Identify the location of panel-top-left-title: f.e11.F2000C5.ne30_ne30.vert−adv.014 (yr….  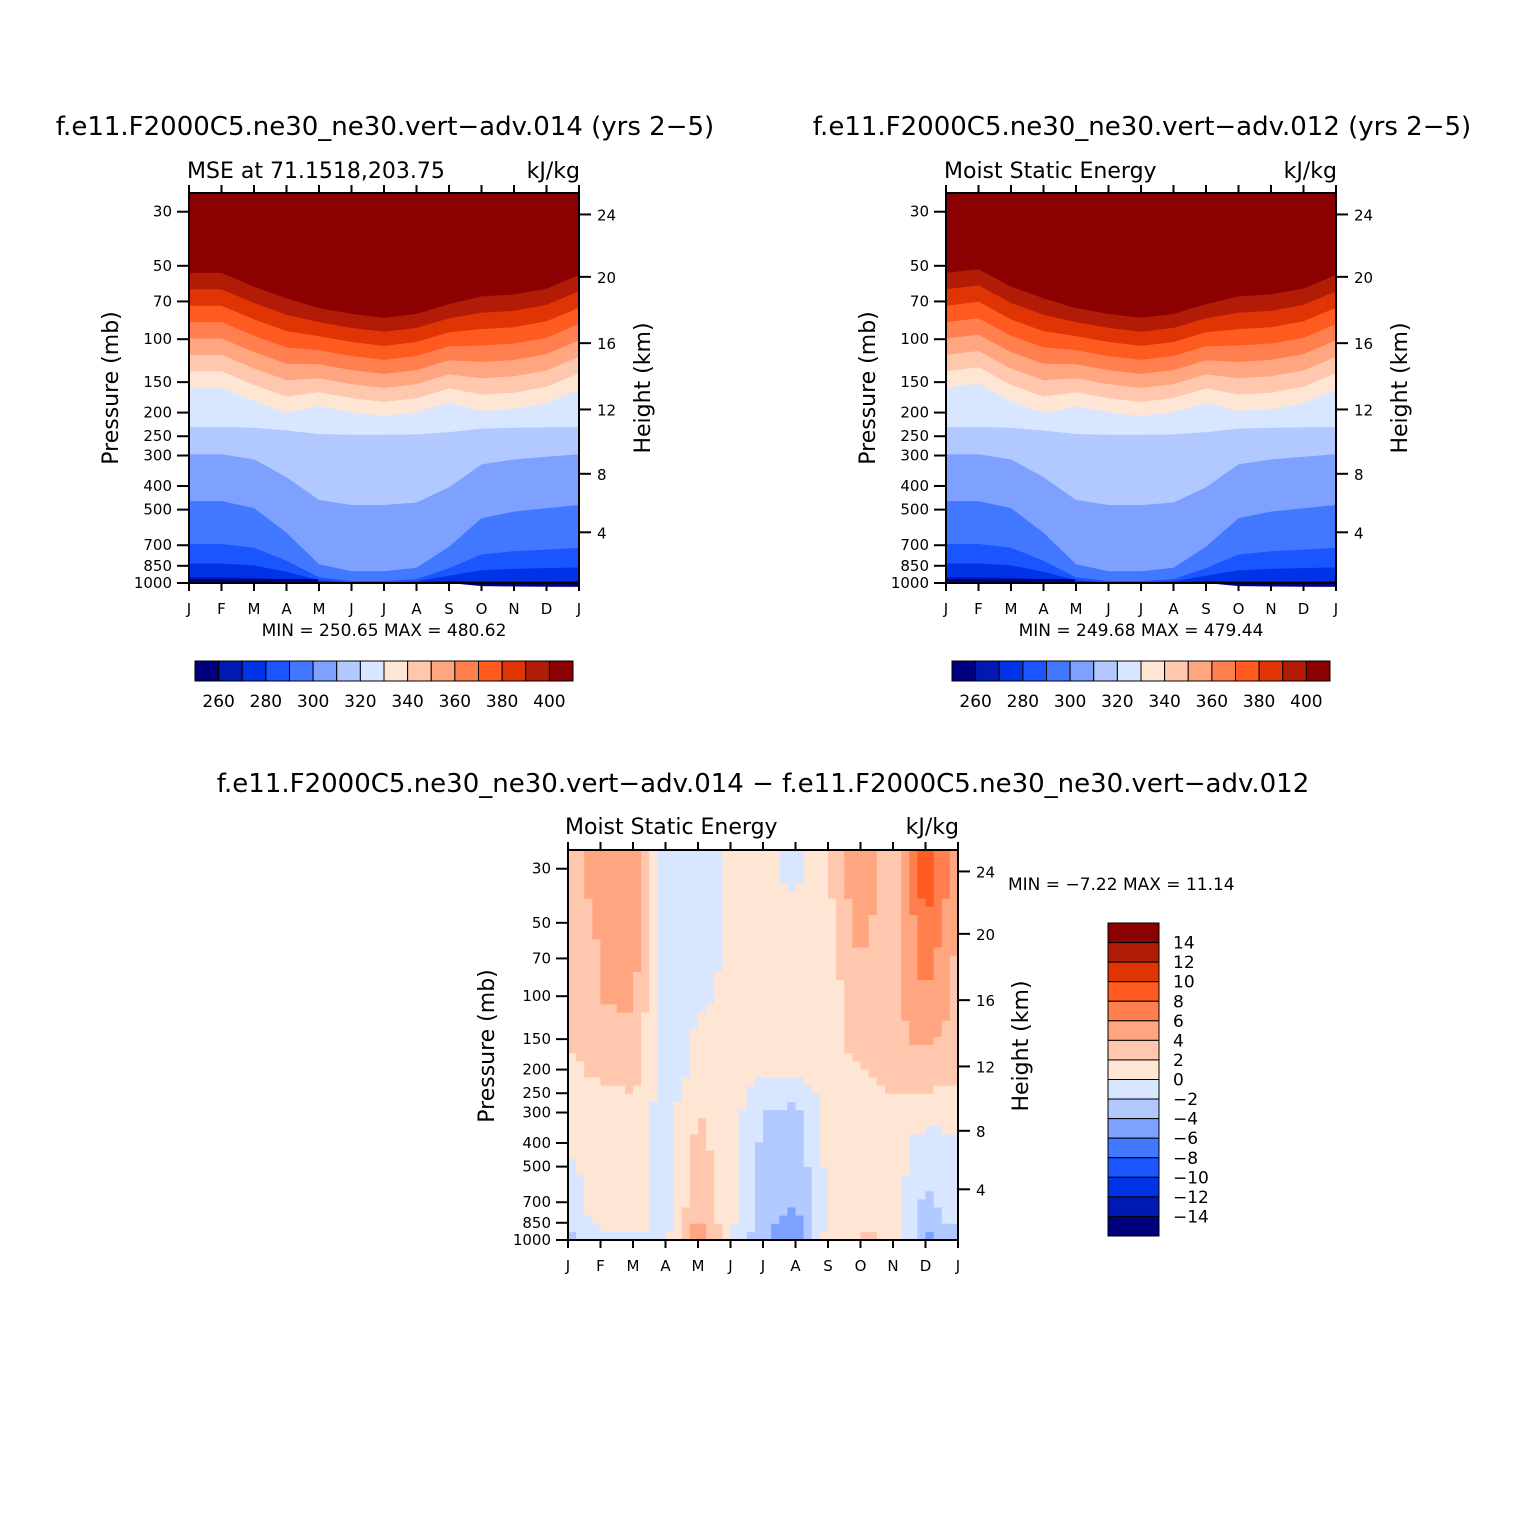
(385, 127).